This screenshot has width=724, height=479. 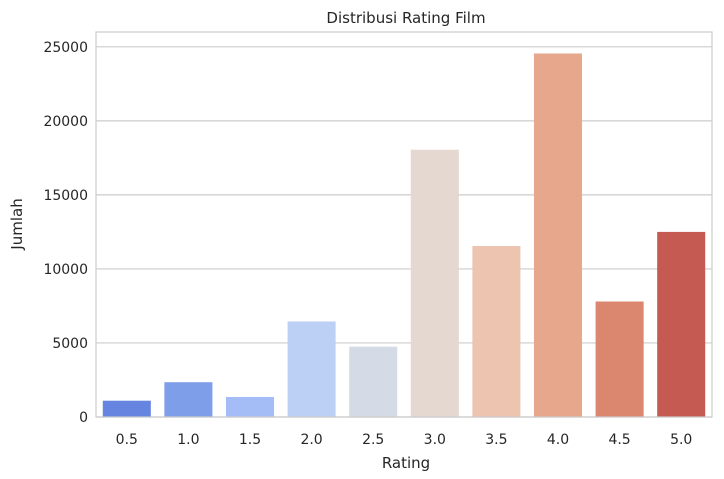 What do you see at coordinates (406, 463) in the screenshot?
I see `x-axis-label: Rating` at bounding box center [406, 463].